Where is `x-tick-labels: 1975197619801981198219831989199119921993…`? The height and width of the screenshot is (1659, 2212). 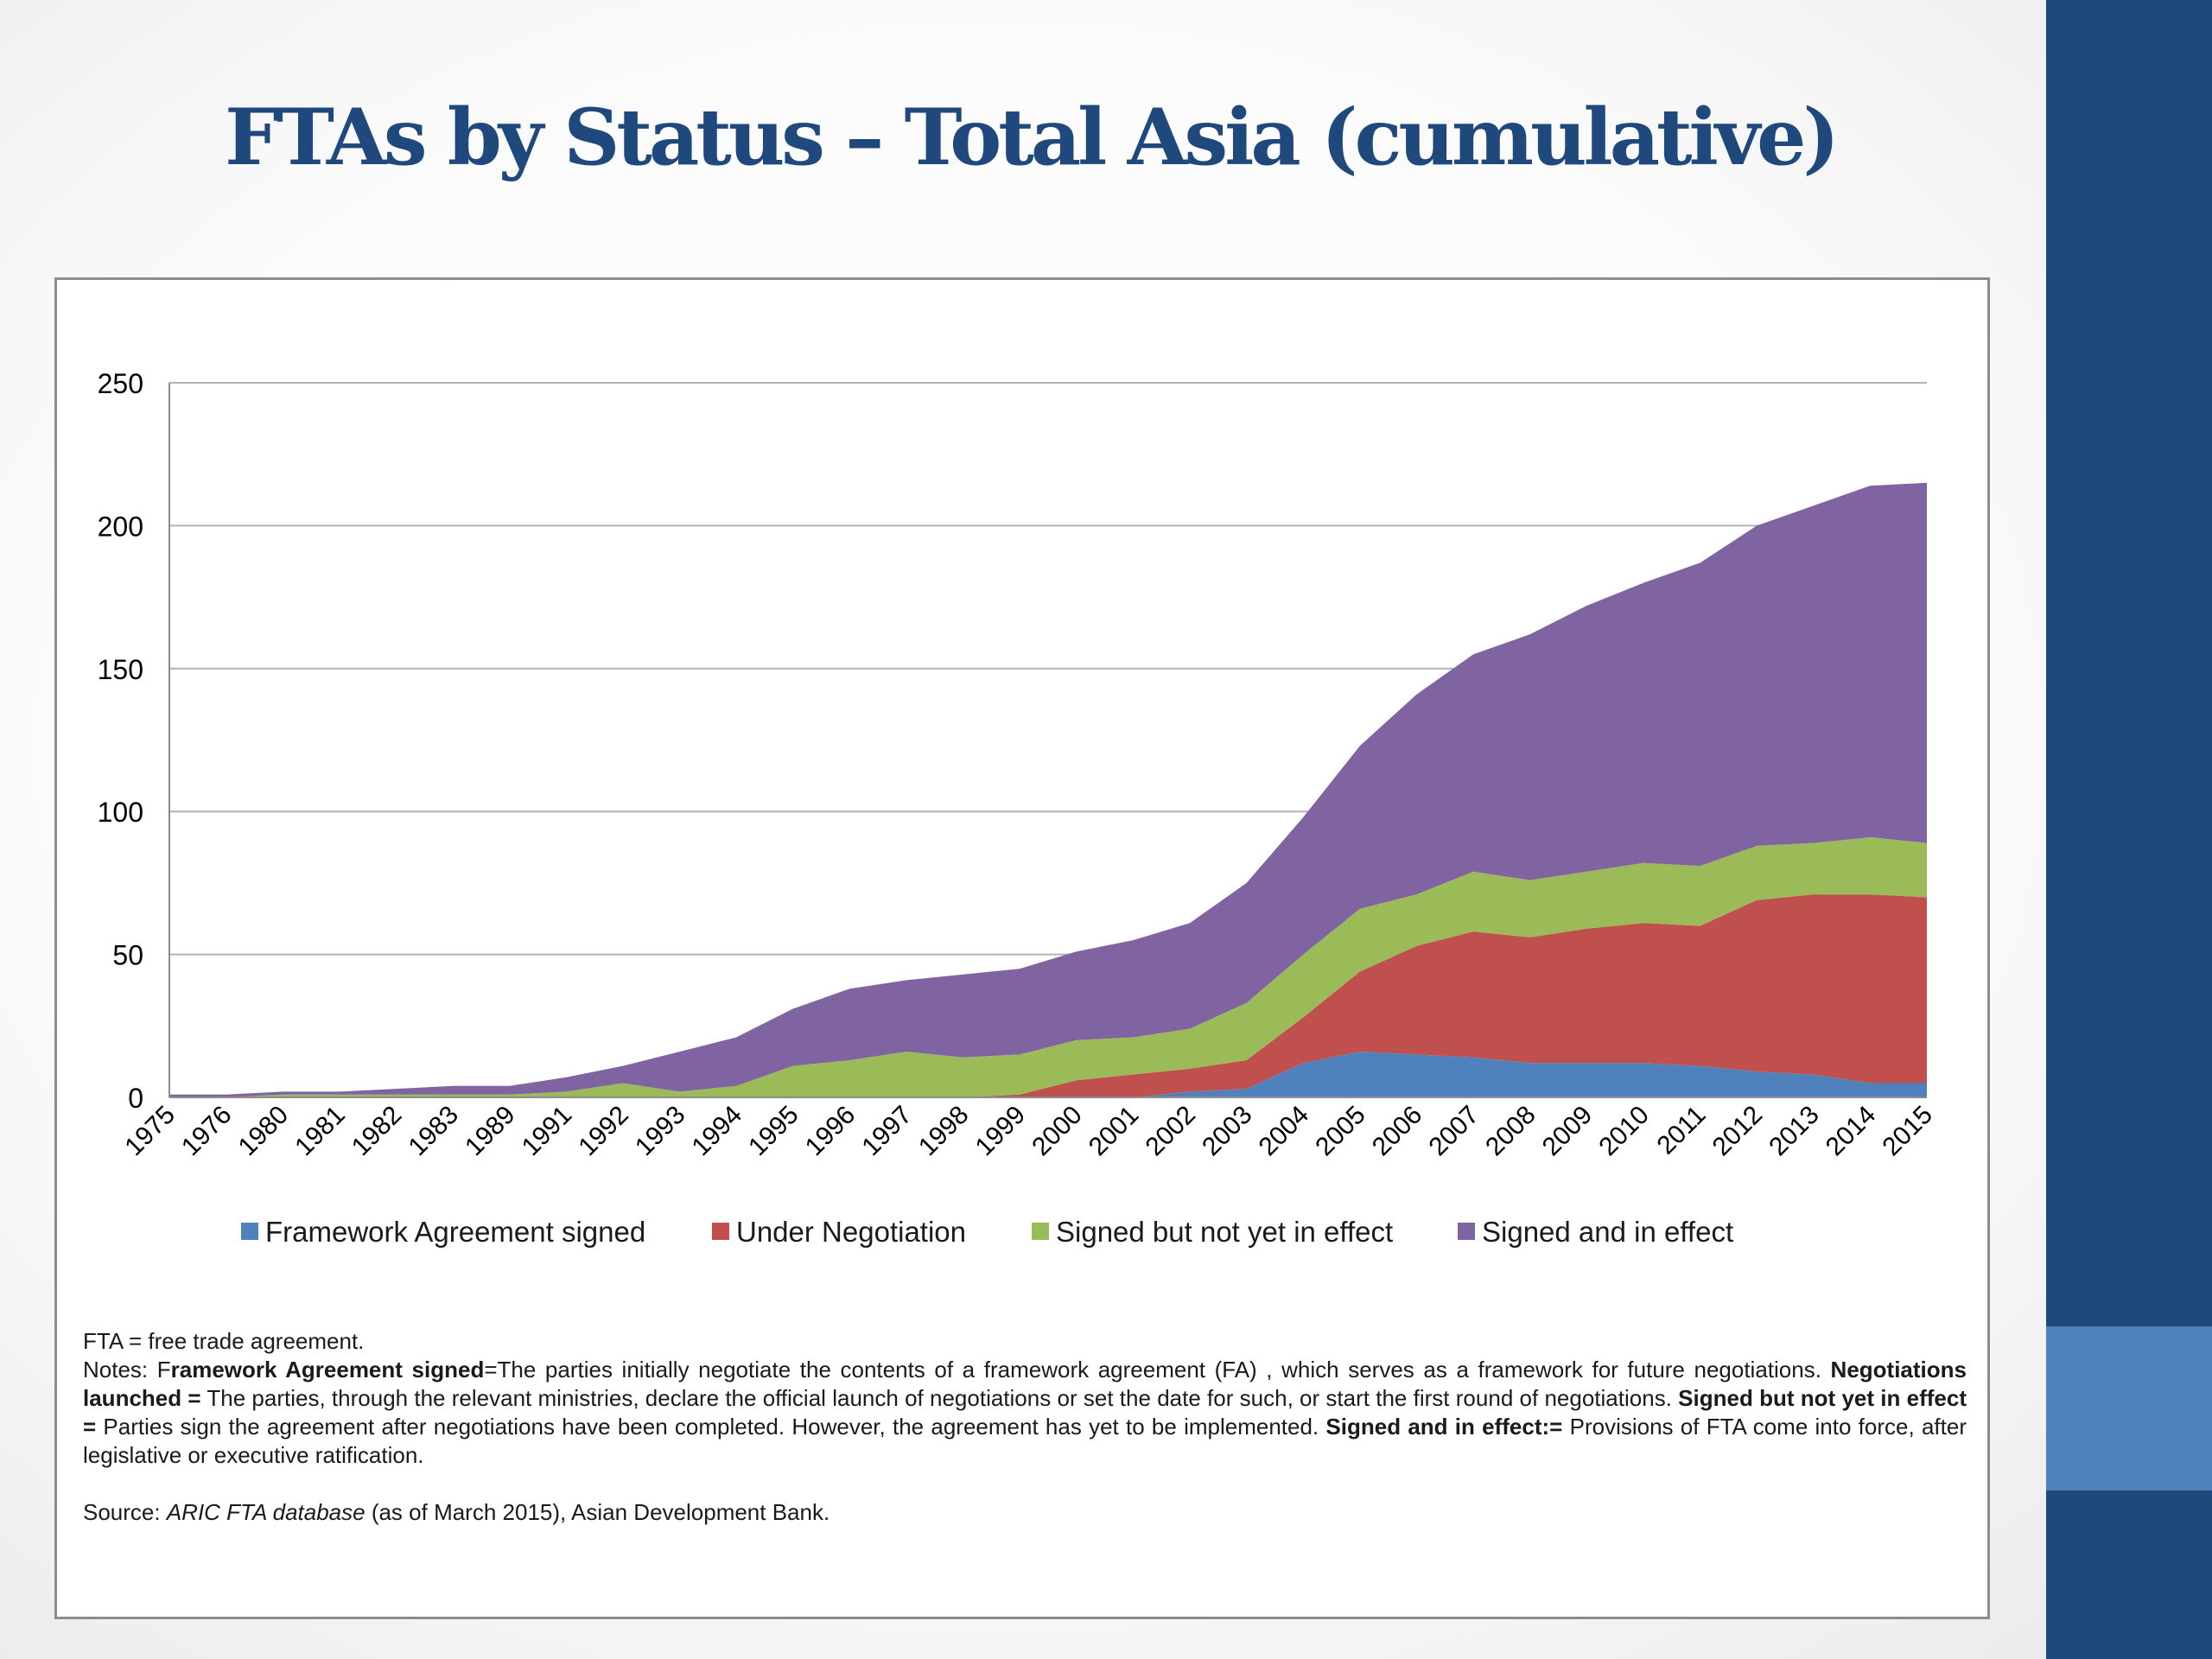
x-tick-labels: 1975197619801981198219831989199119921993… is located at coordinates (1028, 1131).